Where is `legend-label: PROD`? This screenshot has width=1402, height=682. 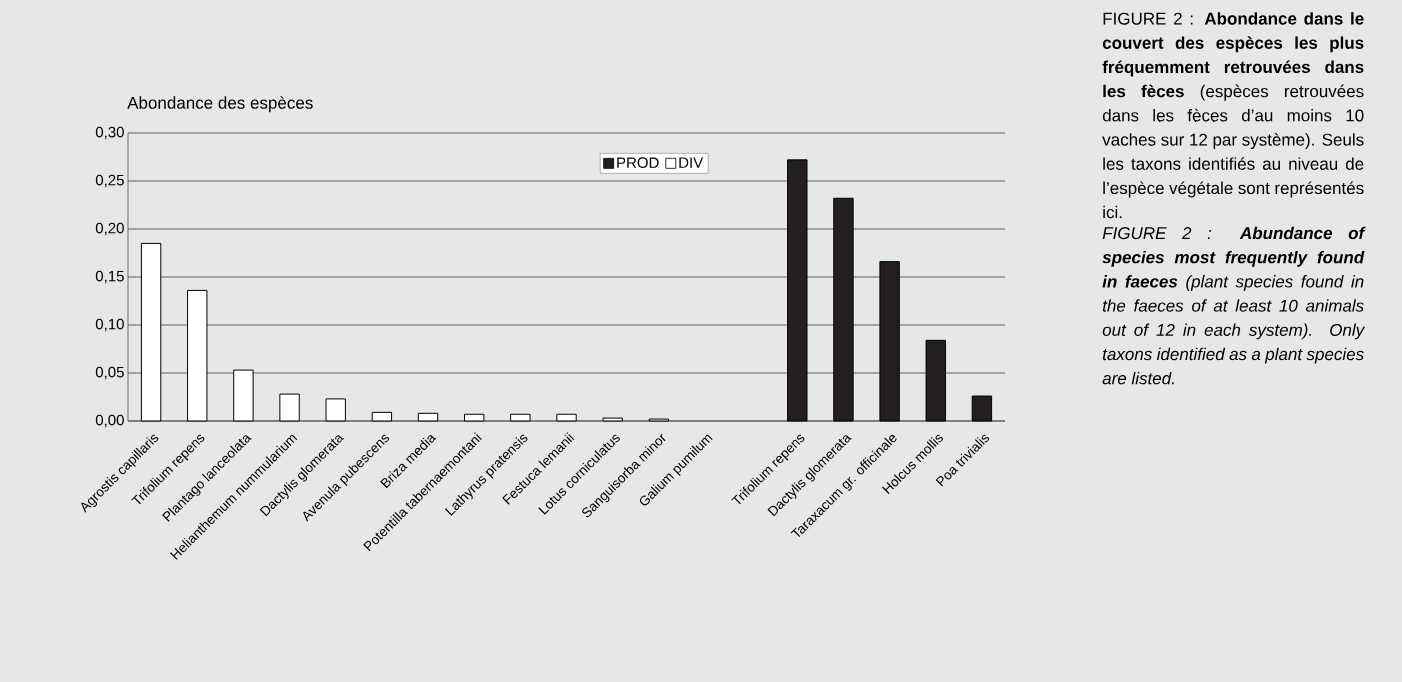
legend-label: PROD is located at coordinates (638, 162).